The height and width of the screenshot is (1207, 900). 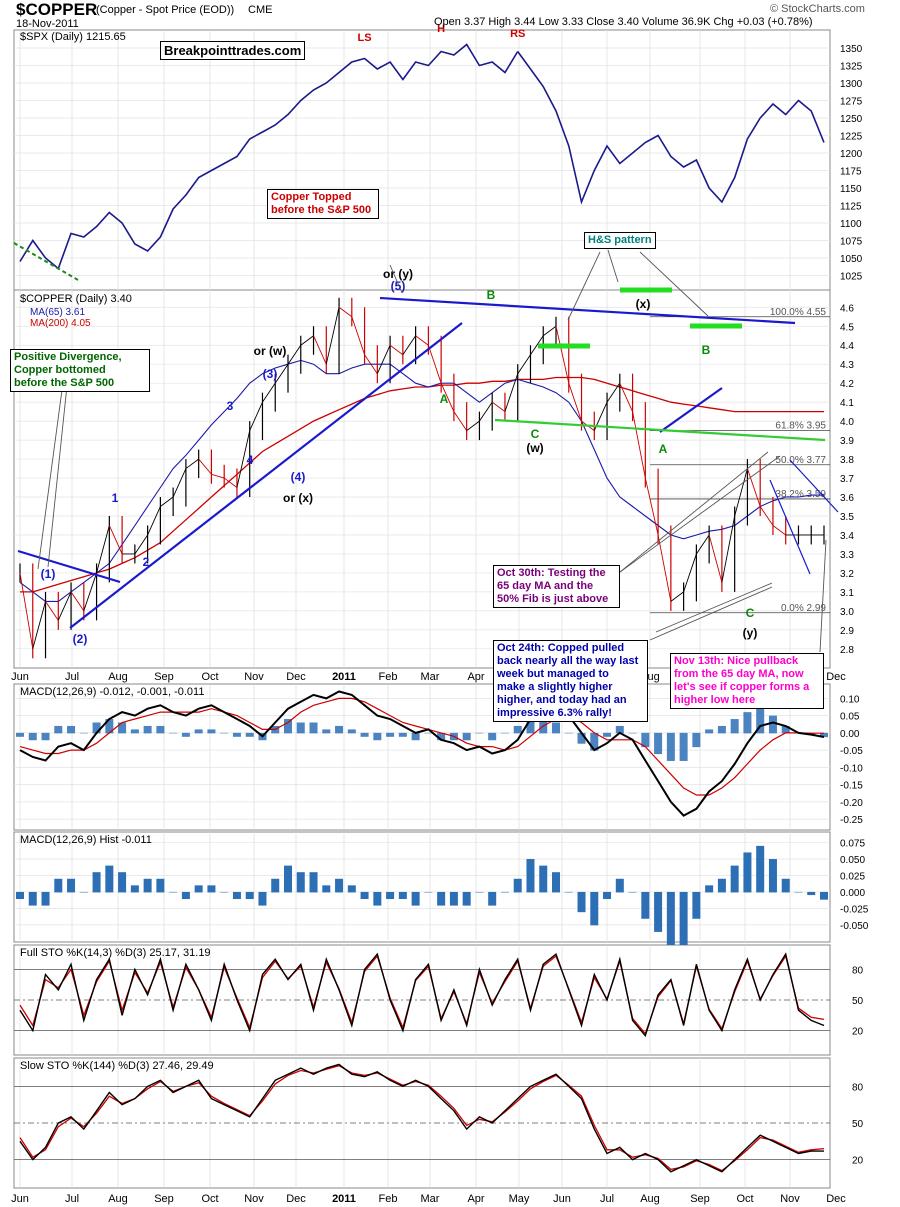 I want to click on y-tick-label: 50, so click(x=858, y=1124).